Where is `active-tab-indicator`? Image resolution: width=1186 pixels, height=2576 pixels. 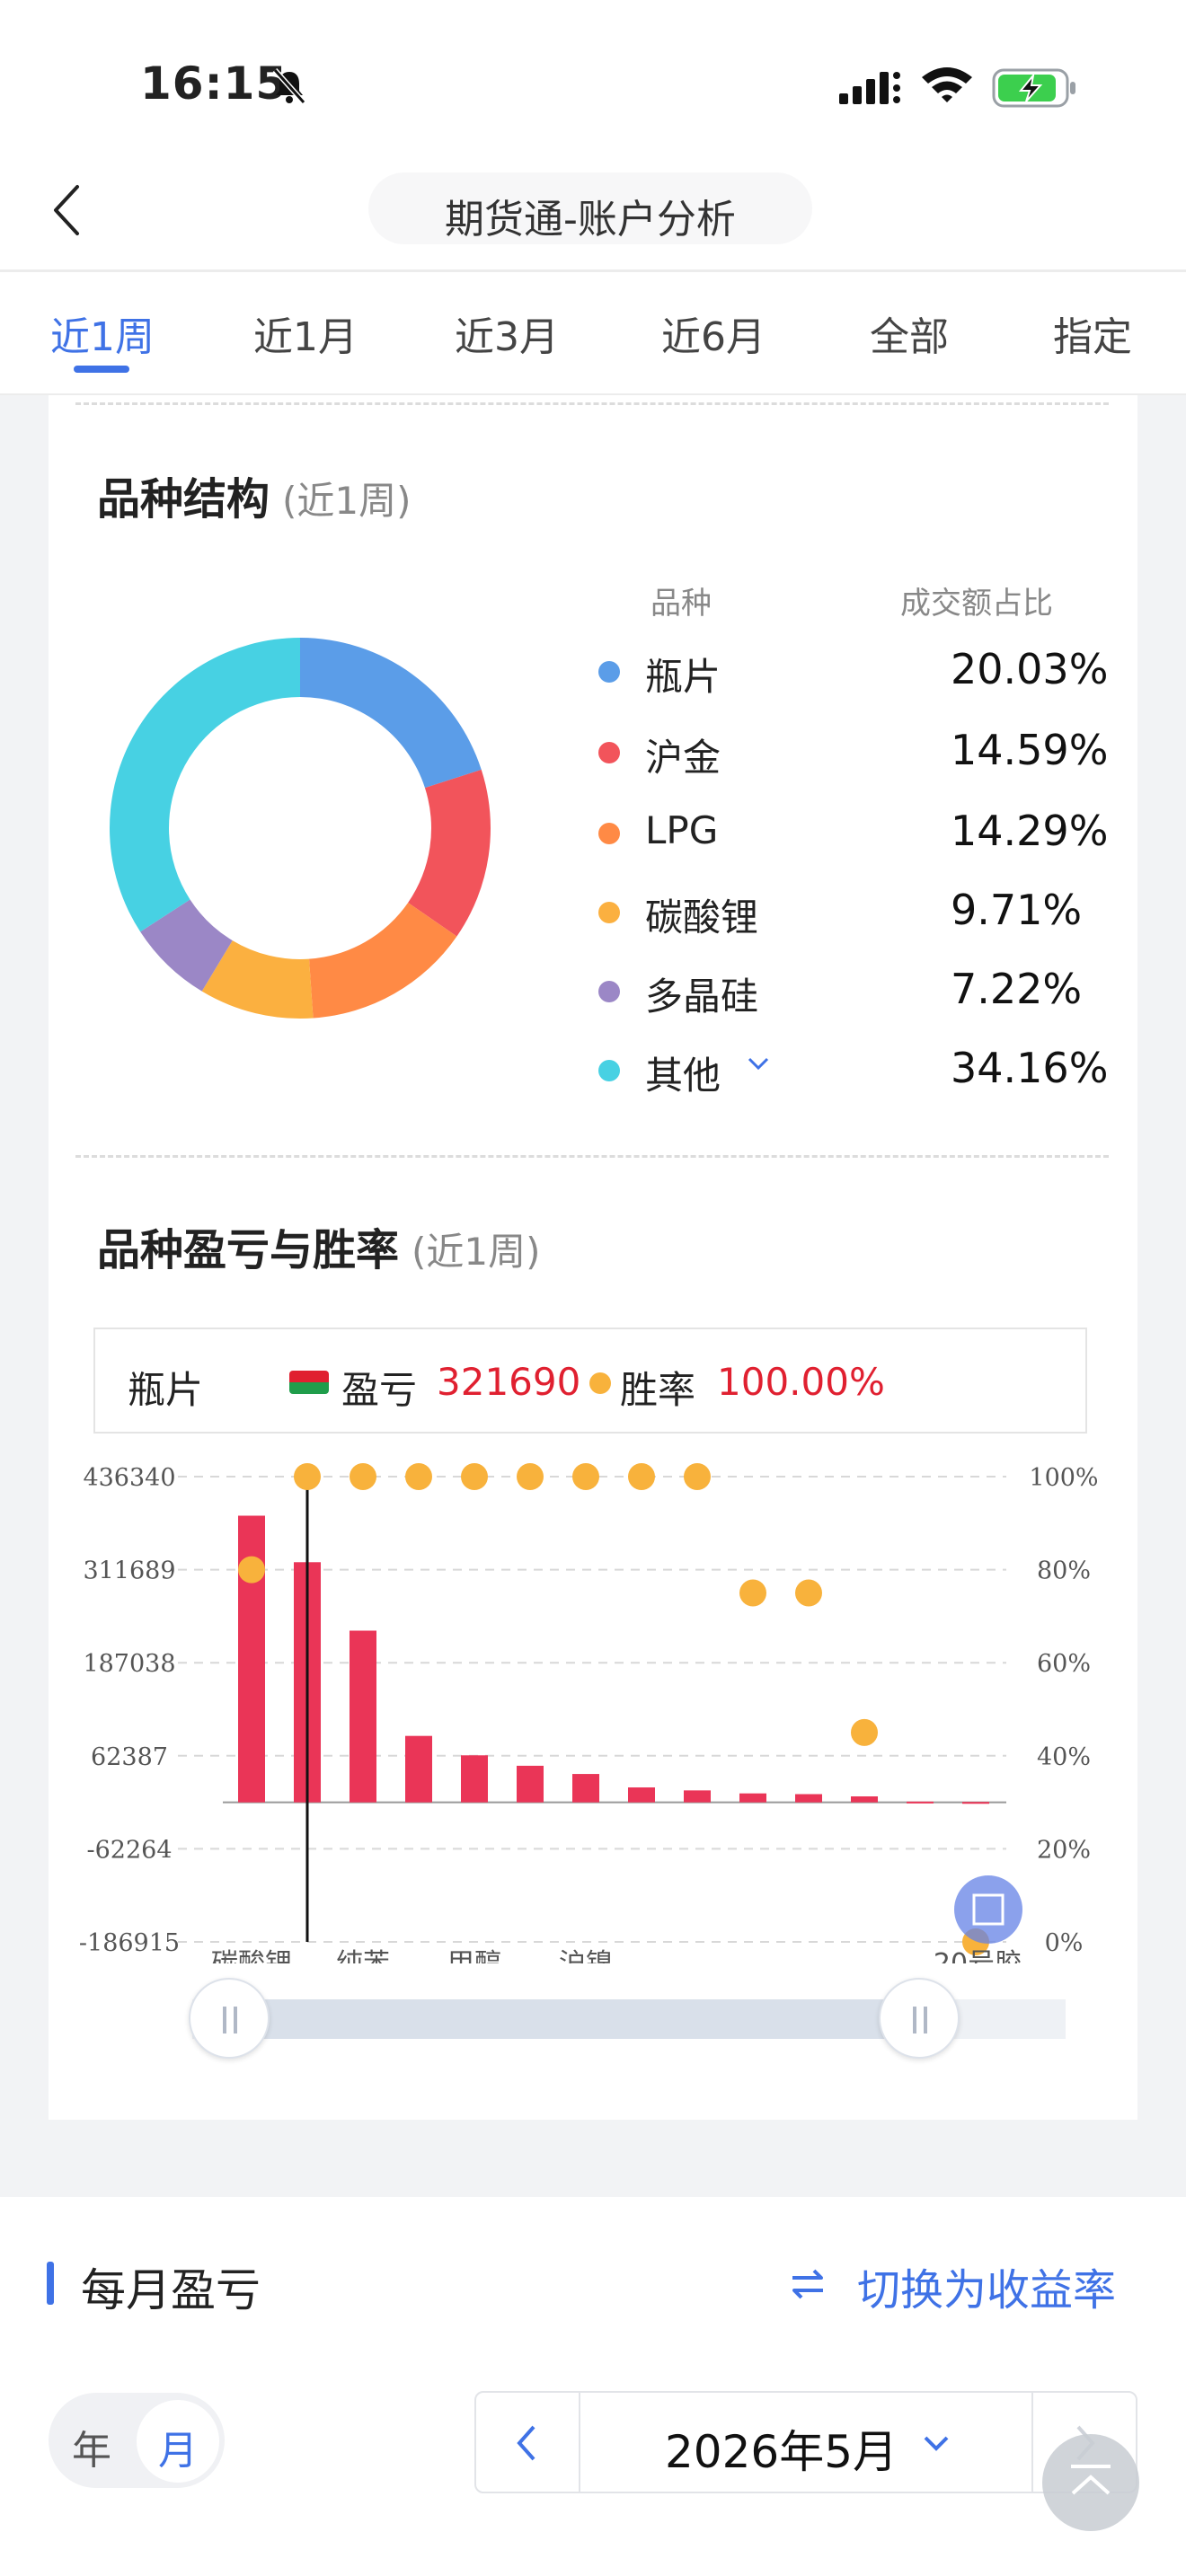
active-tab-indicator is located at coordinates (101, 369).